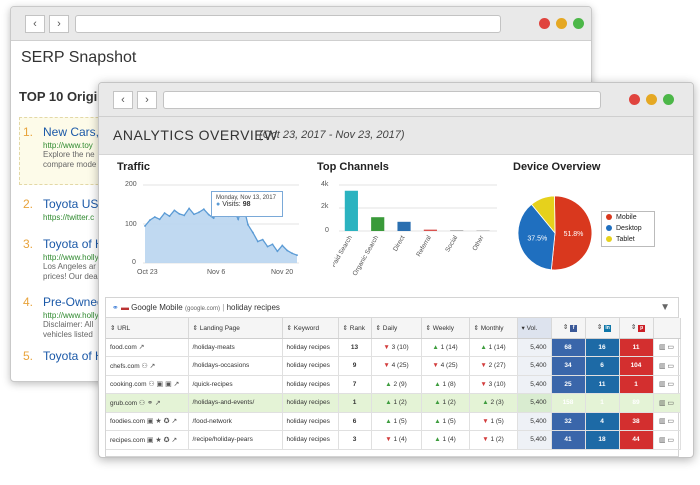 The height and width of the screenshot is (485, 700). Describe the element at coordinates (134, 262) in the screenshot. I see `traffic-y-tick: 0` at that location.